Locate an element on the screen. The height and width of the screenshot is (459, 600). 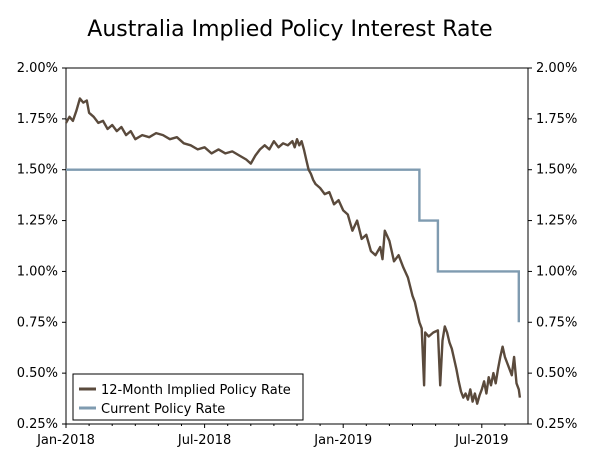
legend-box is located at coordinates (188, 397).